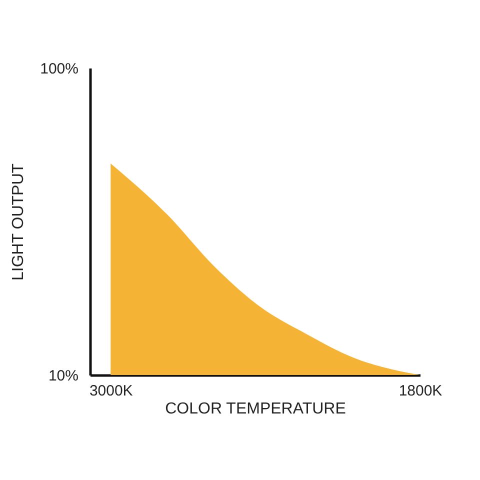 This screenshot has width=480, height=480. I want to click on x-tick-label: 3000K, so click(111, 391).